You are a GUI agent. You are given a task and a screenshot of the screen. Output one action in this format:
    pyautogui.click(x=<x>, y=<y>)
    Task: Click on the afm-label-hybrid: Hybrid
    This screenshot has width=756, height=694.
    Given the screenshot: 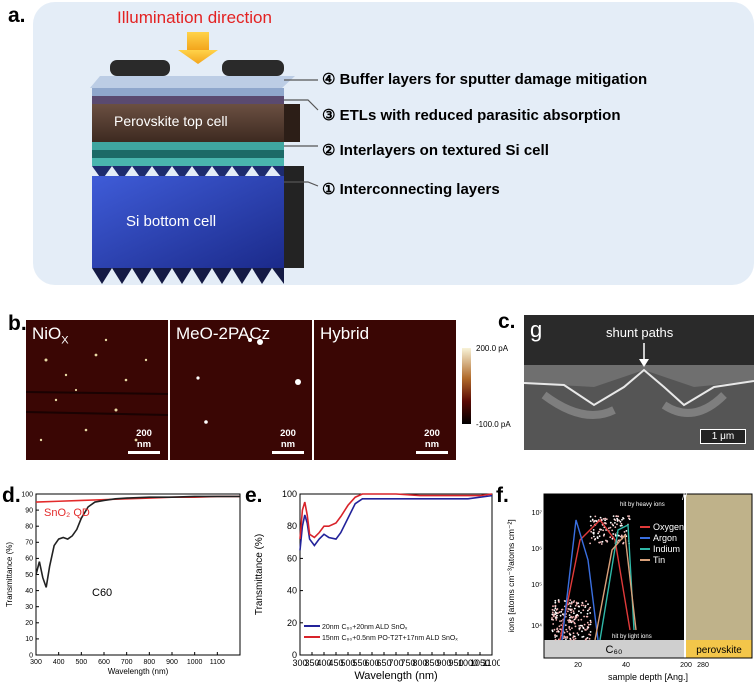 What is the action you would take?
    pyautogui.click(x=345, y=333)
    